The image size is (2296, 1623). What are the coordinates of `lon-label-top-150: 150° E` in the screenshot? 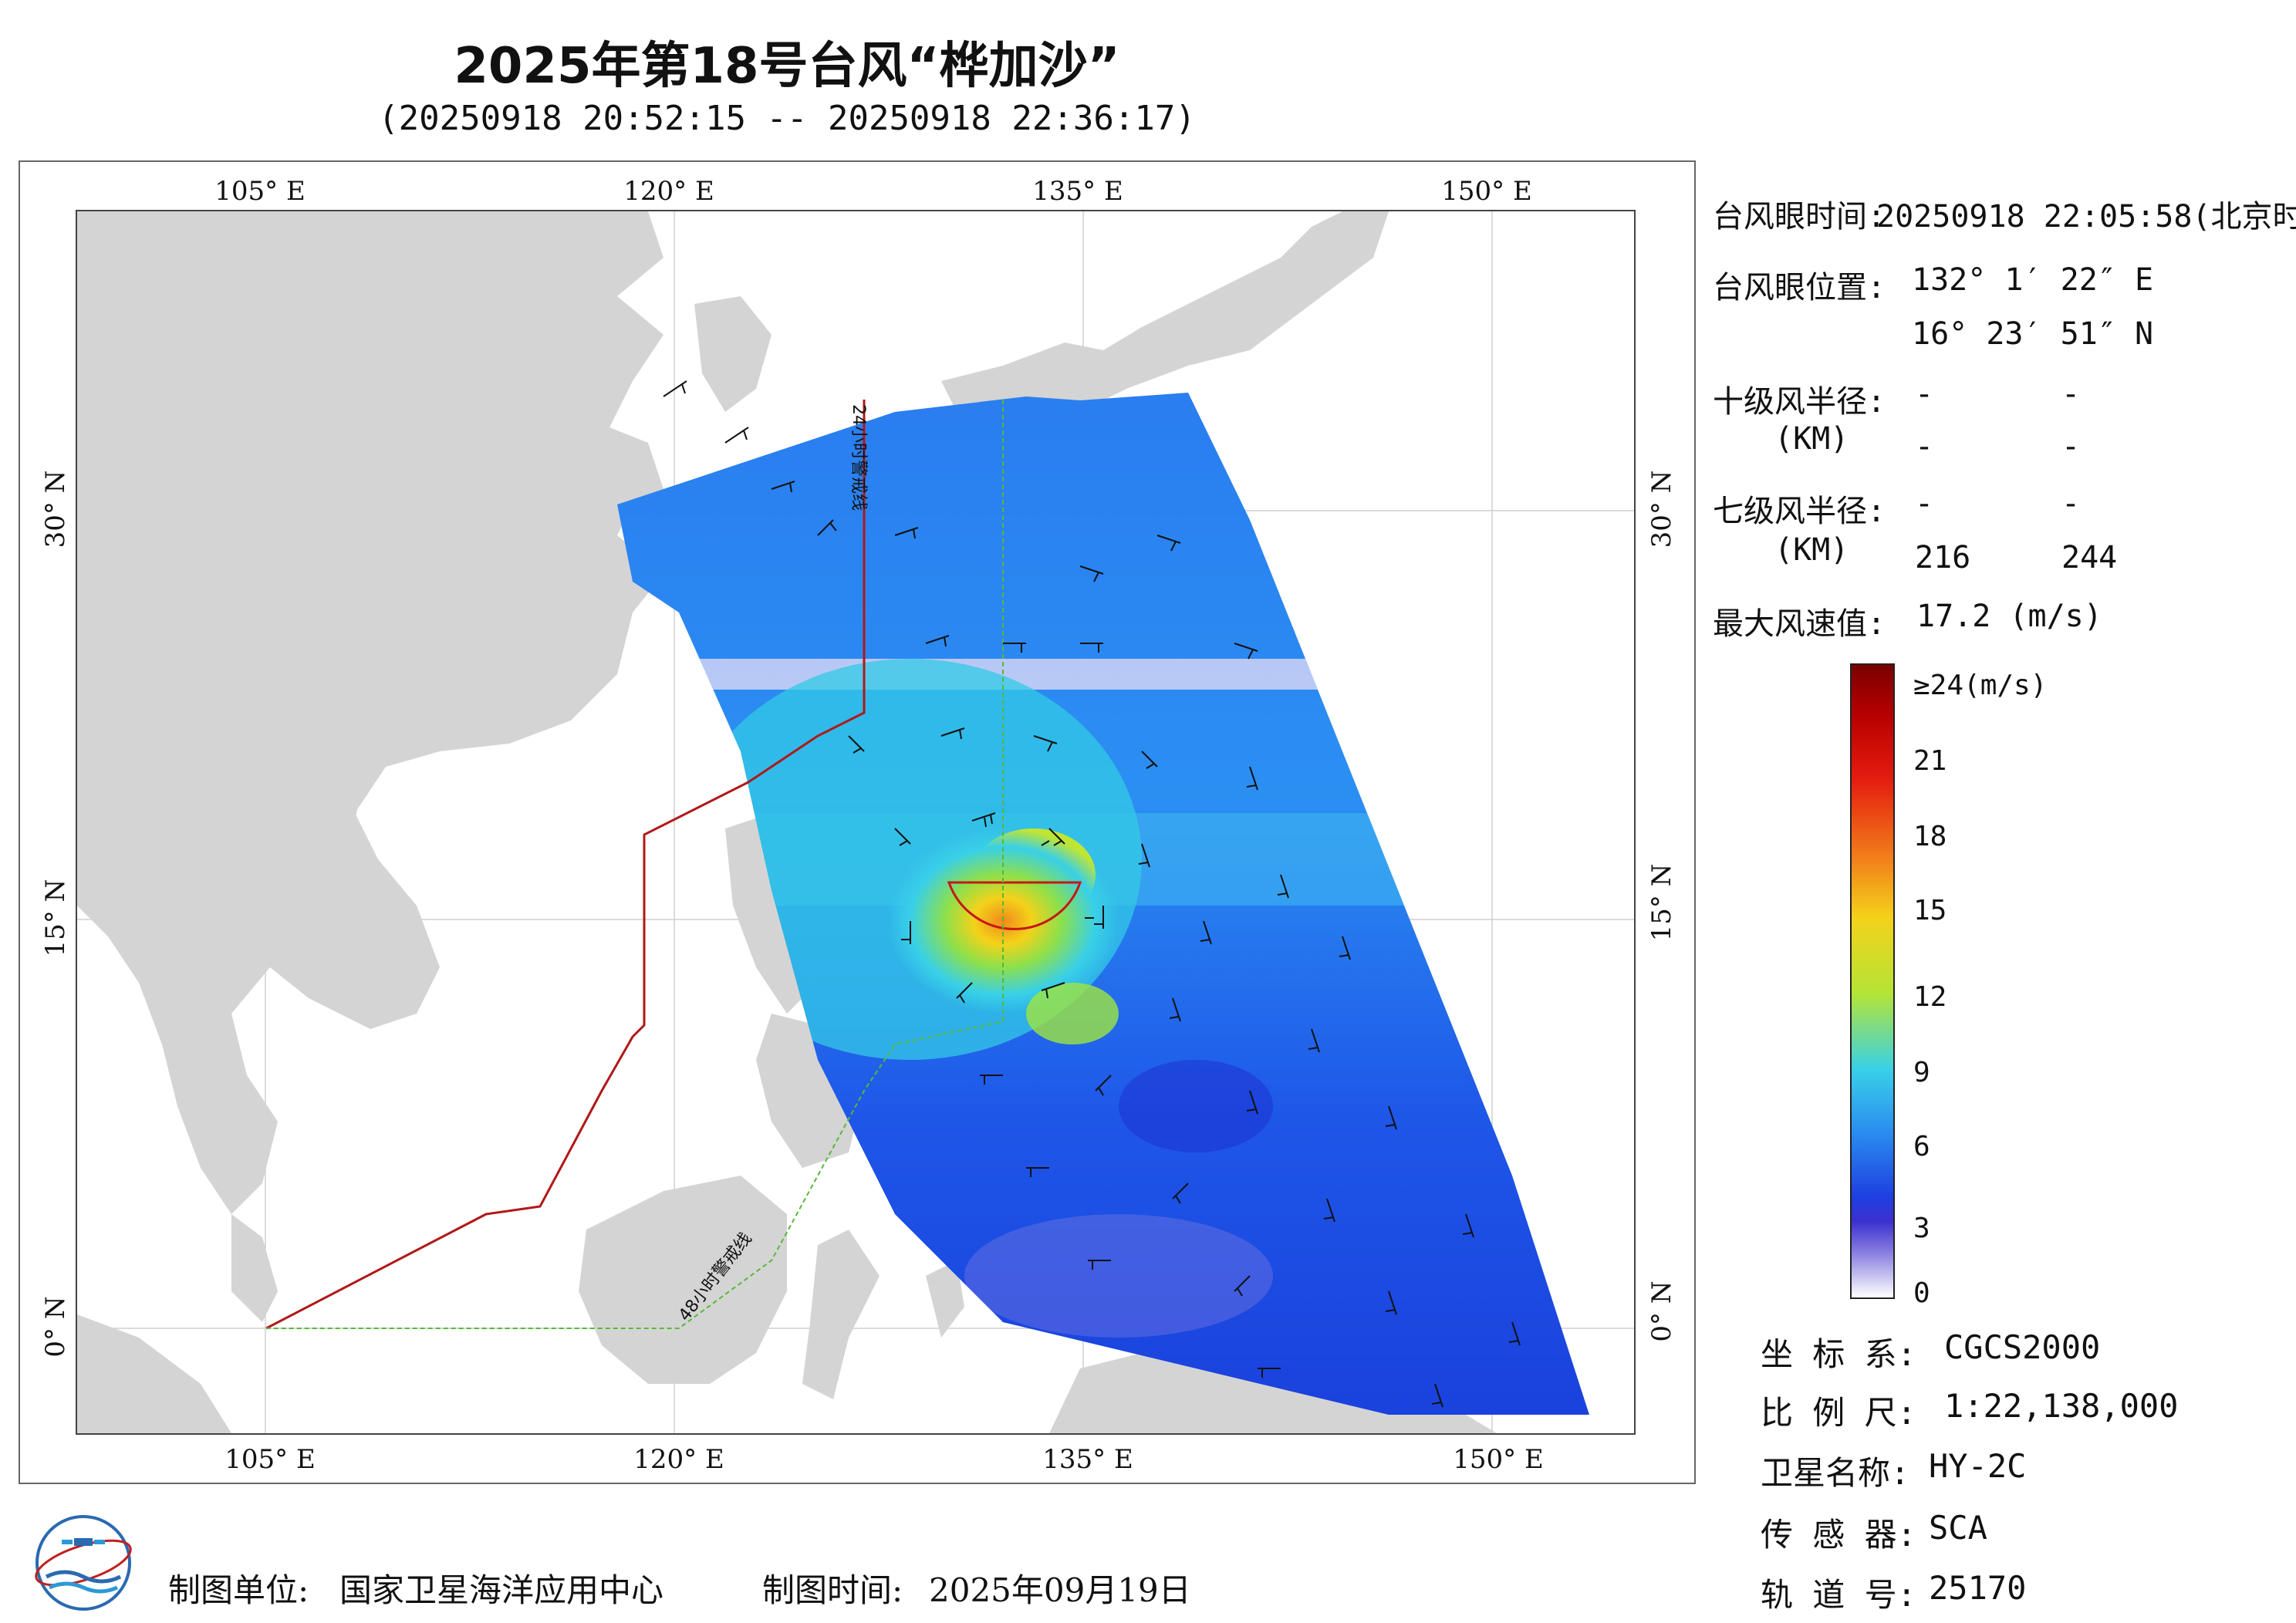 It's located at (1486, 191).